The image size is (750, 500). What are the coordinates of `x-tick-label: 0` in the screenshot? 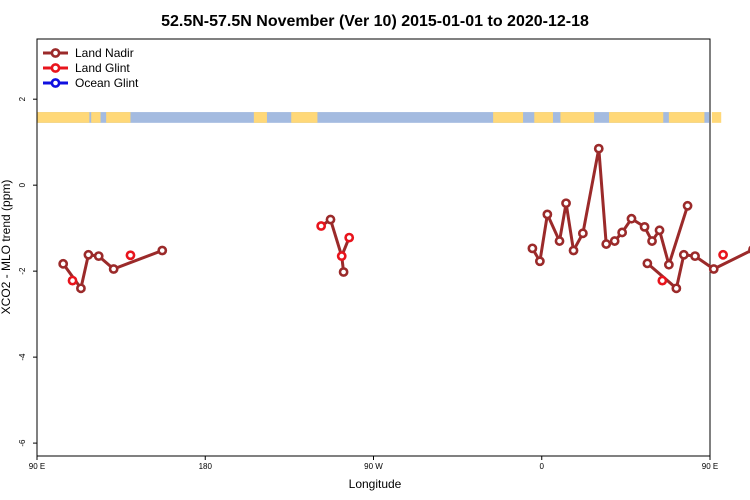 It's located at (542, 466).